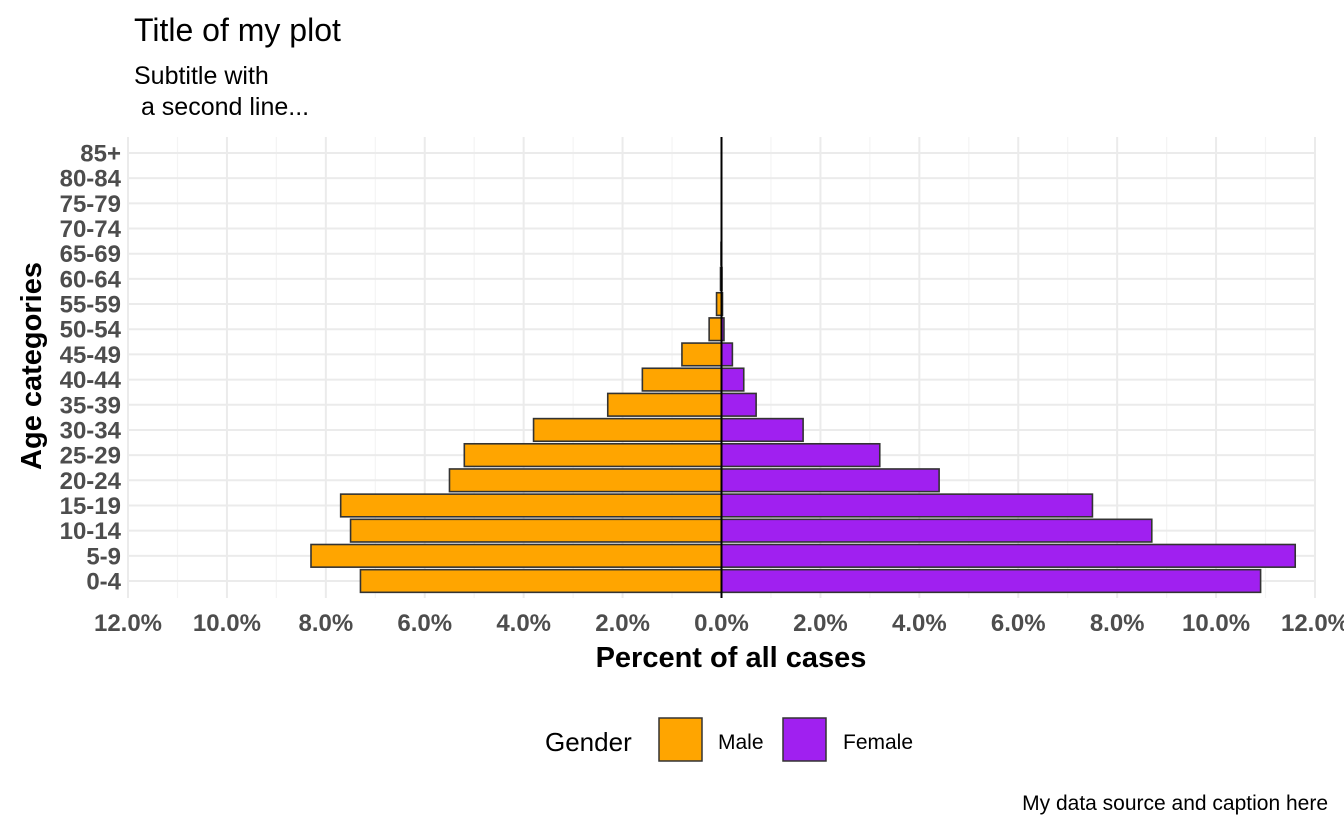  I want to click on legend: Gender Male Female, so click(729, 739).